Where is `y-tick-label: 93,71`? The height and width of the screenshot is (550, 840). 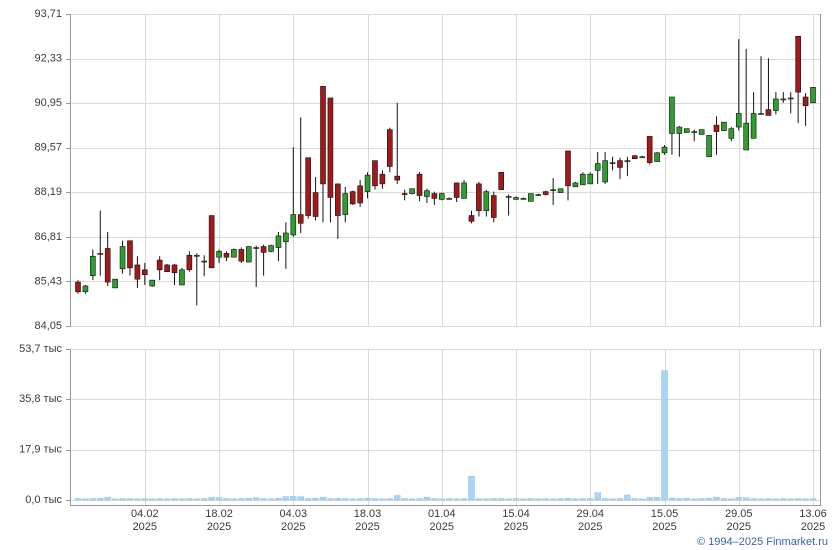
y-tick-label: 93,71 is located at coordinates (48, 14).